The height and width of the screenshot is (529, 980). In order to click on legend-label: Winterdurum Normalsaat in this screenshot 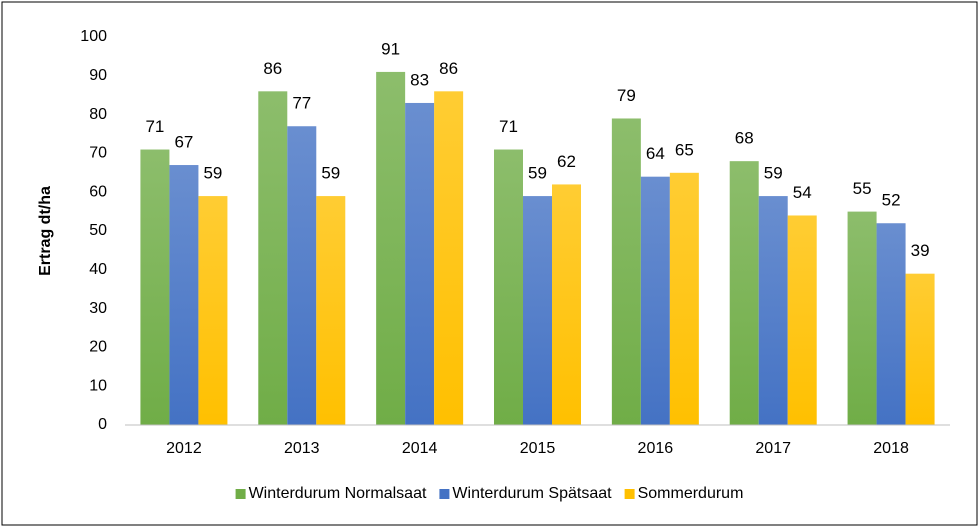, I will do `click(338, 493)`.